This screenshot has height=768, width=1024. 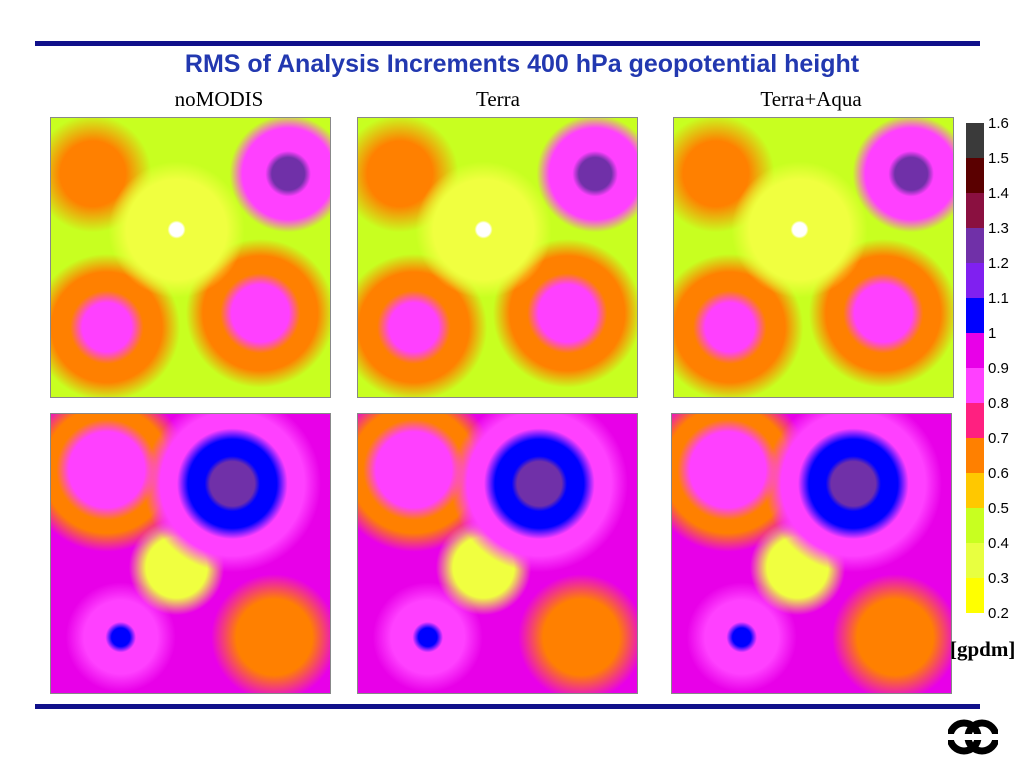 I want to click on colorbar-label: 0.3, so click(x=998, y=578).